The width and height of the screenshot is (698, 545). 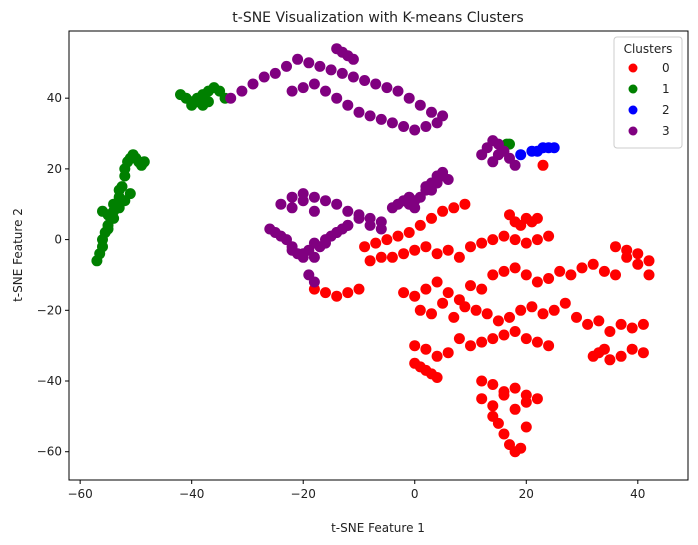 I want to click on legend-label-0: 0, so click(x=666, y=68).